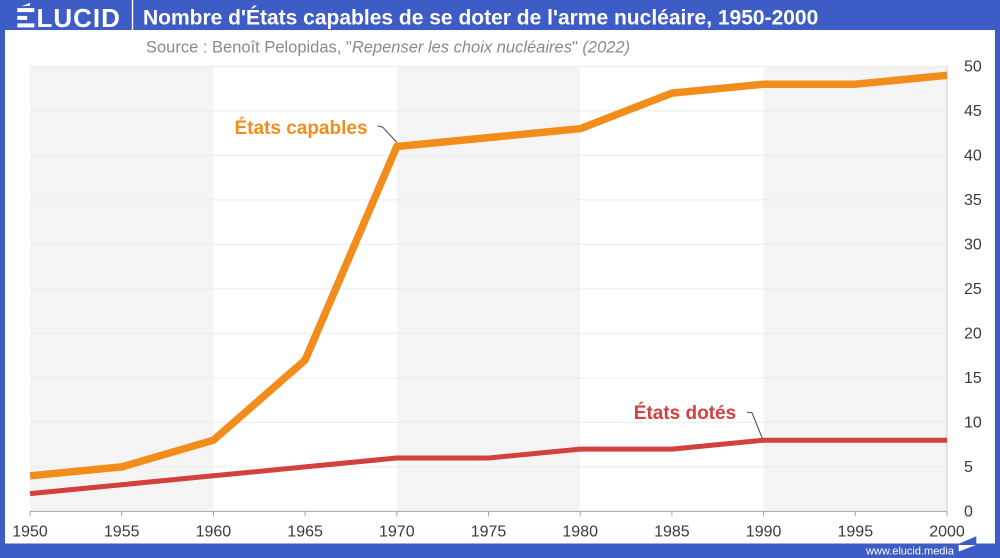  What do you see at coordinates (947, 532) in the screenshot?
I see `svg-text: 2000` at bounding box center [947, 532].